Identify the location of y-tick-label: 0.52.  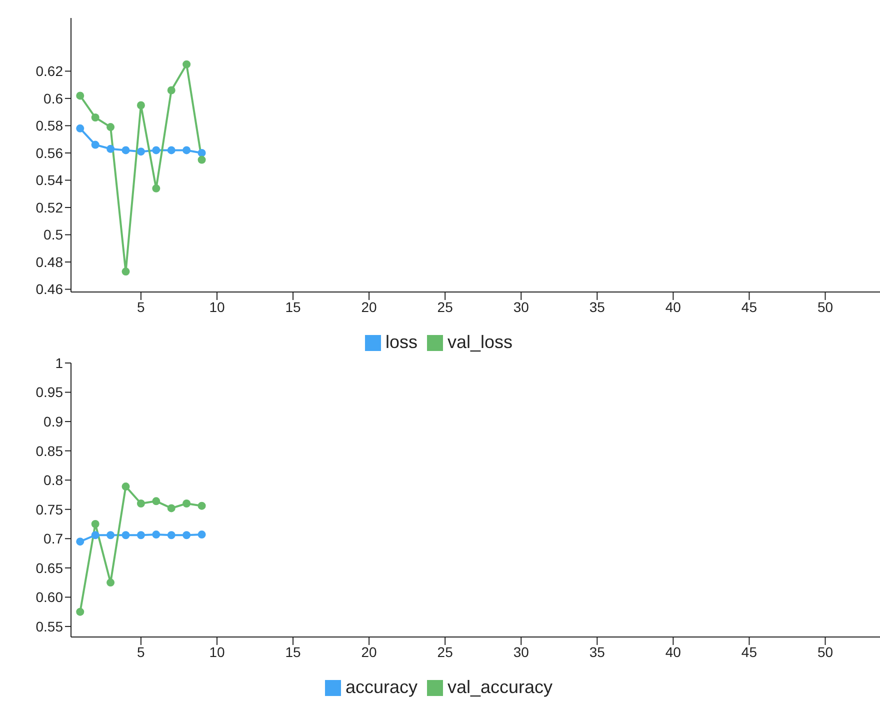
(50, 207).